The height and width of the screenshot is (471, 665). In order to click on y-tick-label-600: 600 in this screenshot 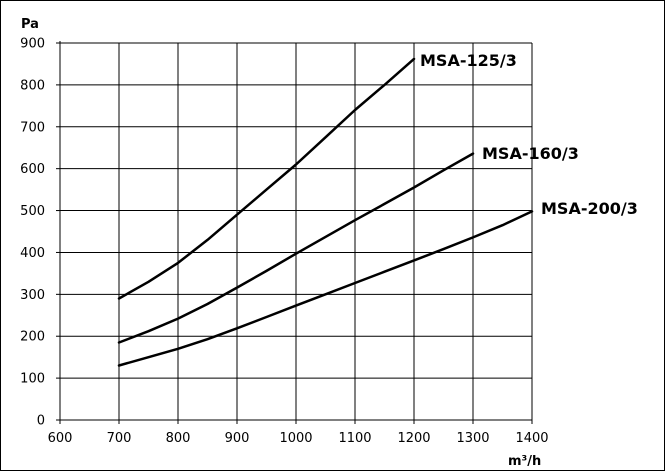, I will do `click(32, 169)`.